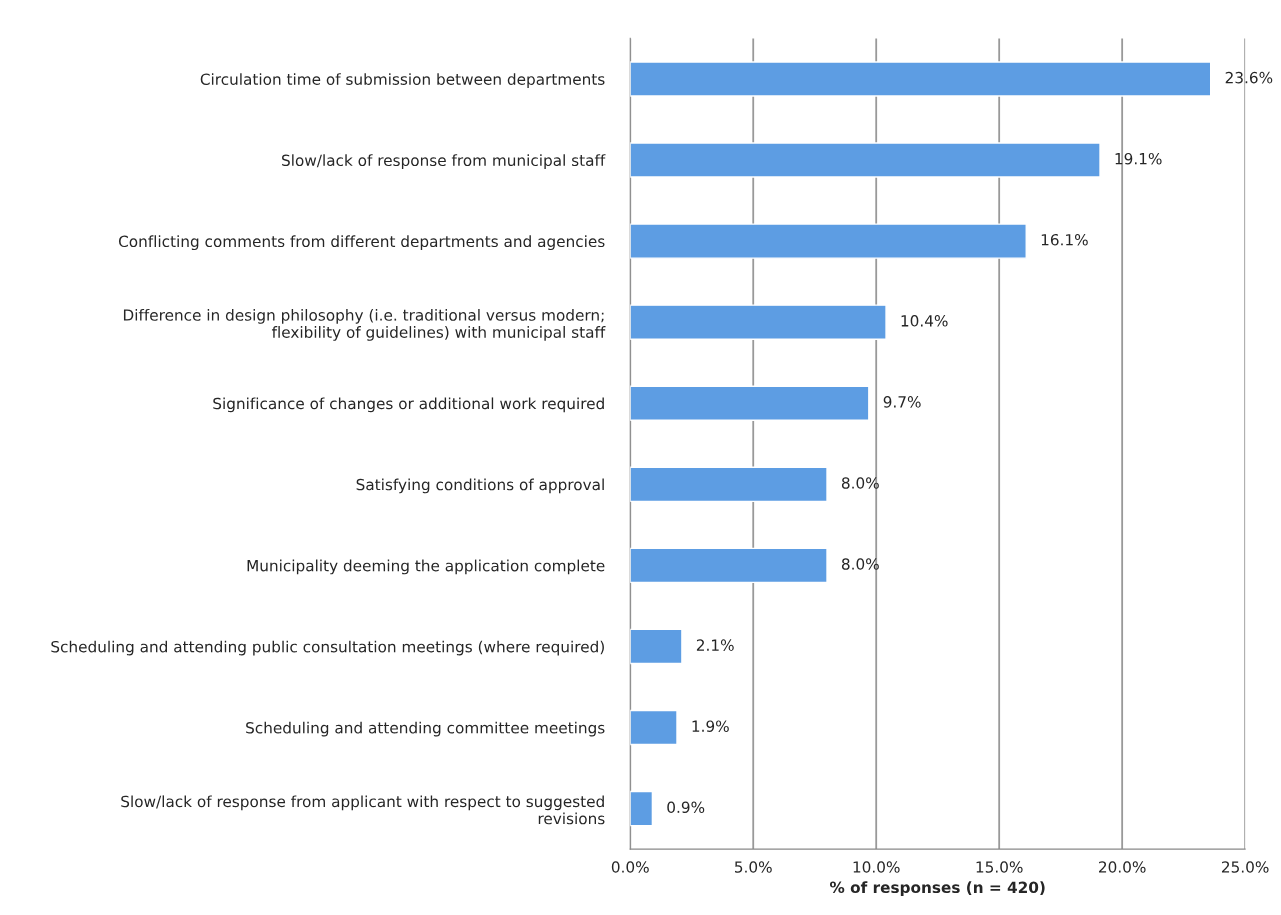  What do you see at coordinates (630, 867) in the screenshot?
I see `x-tick-label: 0.0%` at bounding box center [630, 867].